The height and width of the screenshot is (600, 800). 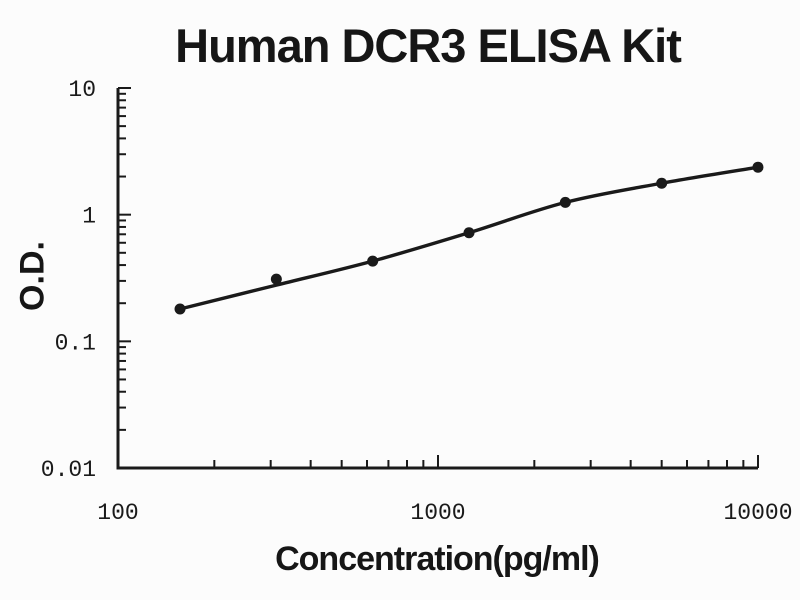 What do you see at coordinates (82, 90) in the screenshot?
I see `y-tick-label: 10` at bounding box center [82, 90].